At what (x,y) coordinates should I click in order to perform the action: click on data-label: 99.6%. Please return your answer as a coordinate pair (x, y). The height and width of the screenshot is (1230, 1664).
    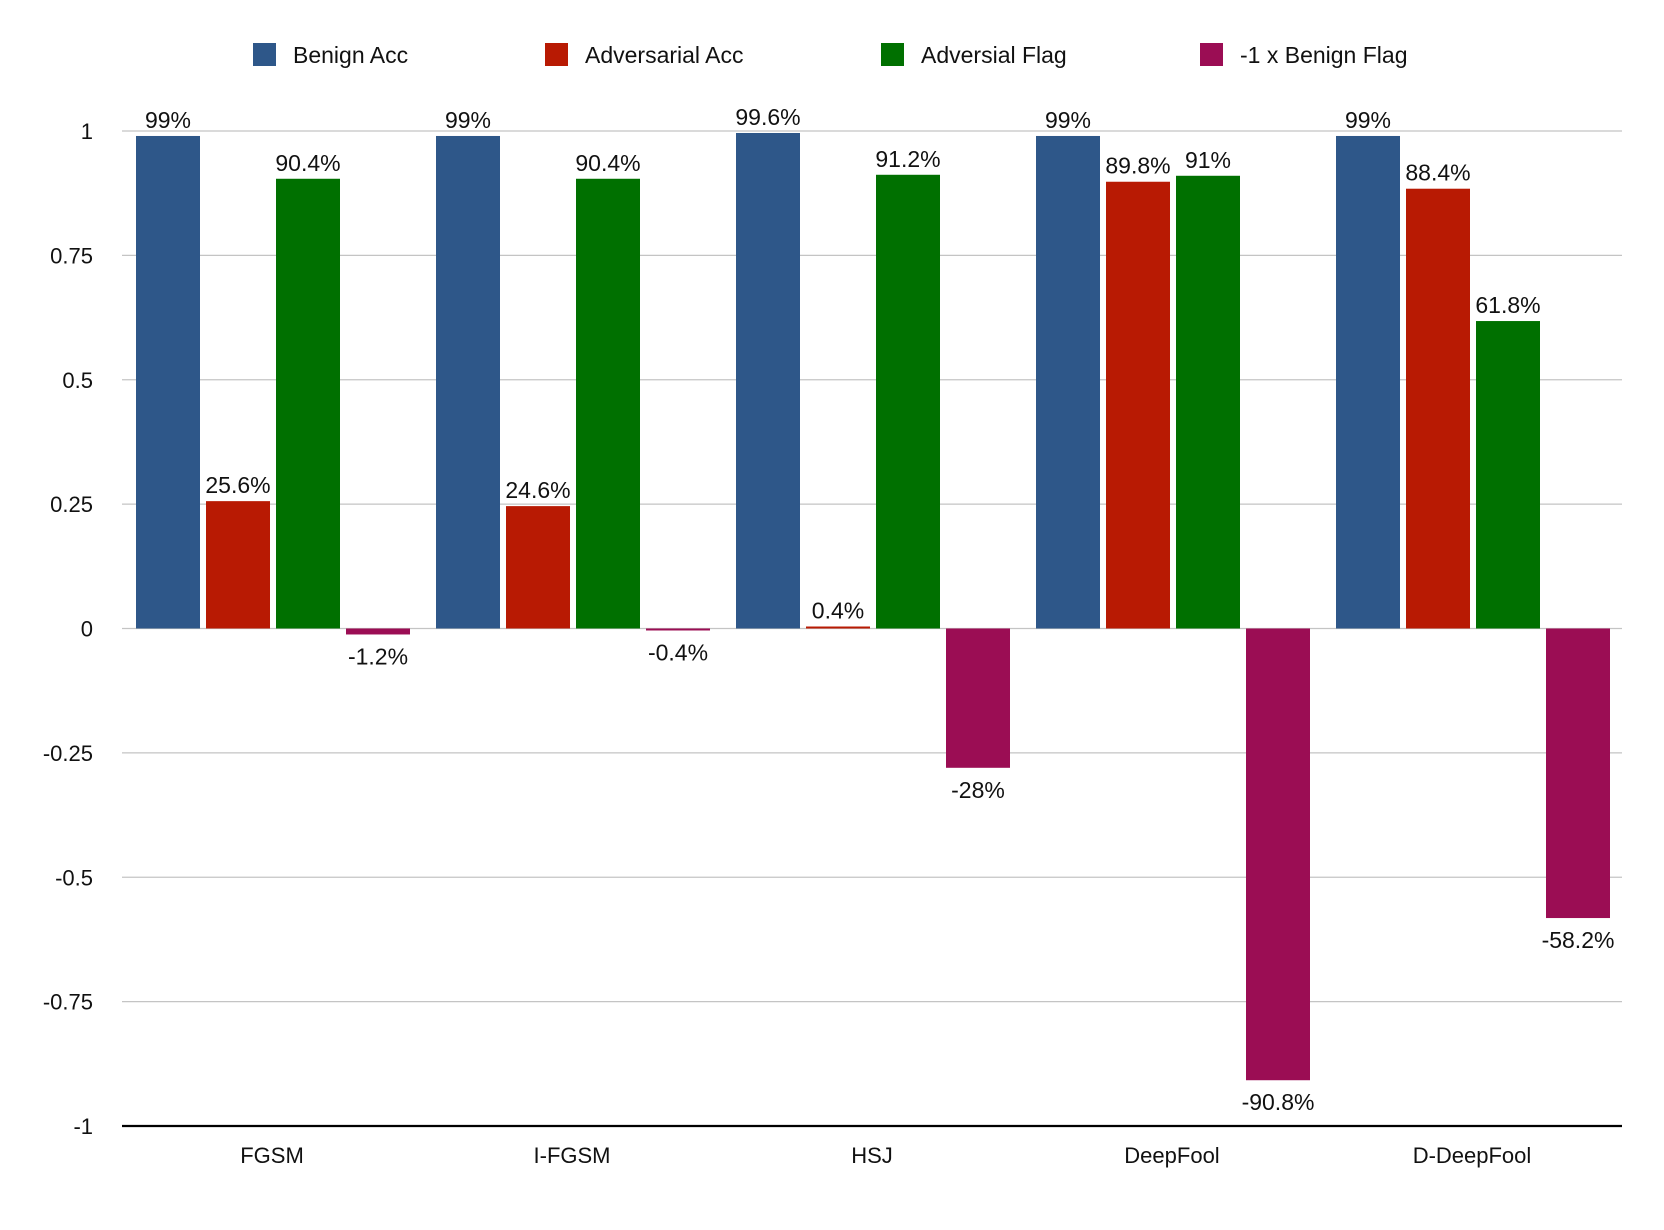
    Looking at the image, I should click on (767, 117).